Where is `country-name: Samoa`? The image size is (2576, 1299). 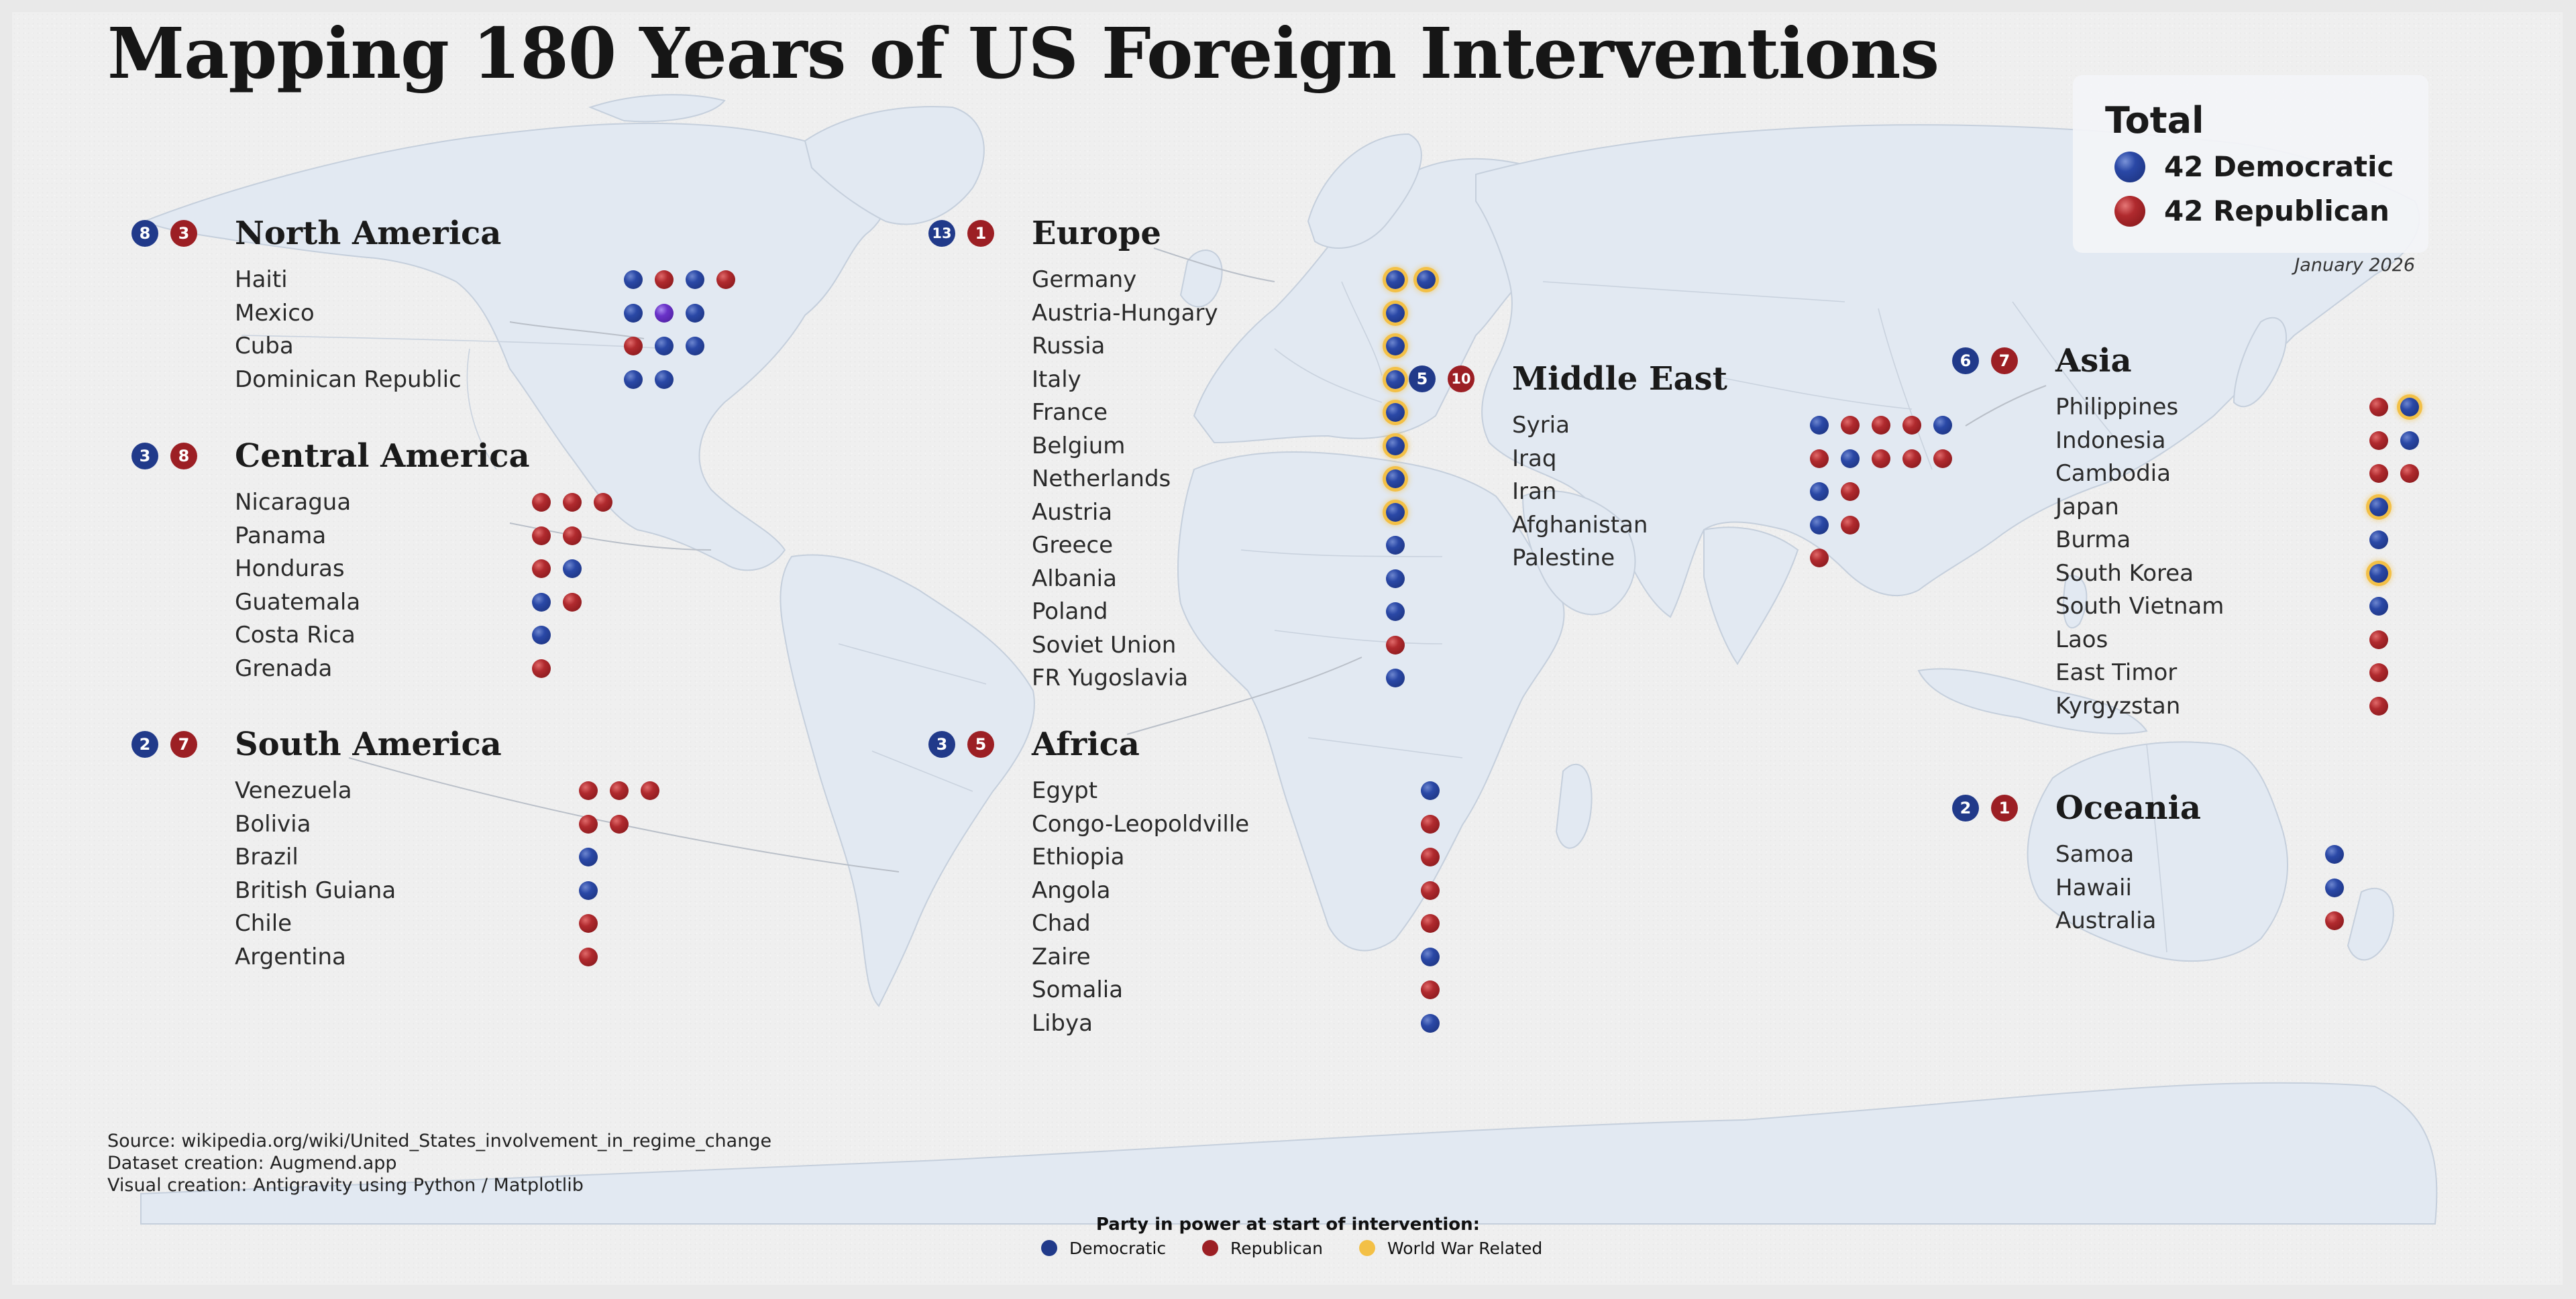
country-name: Samoa is located at coordinates (2095, 855).